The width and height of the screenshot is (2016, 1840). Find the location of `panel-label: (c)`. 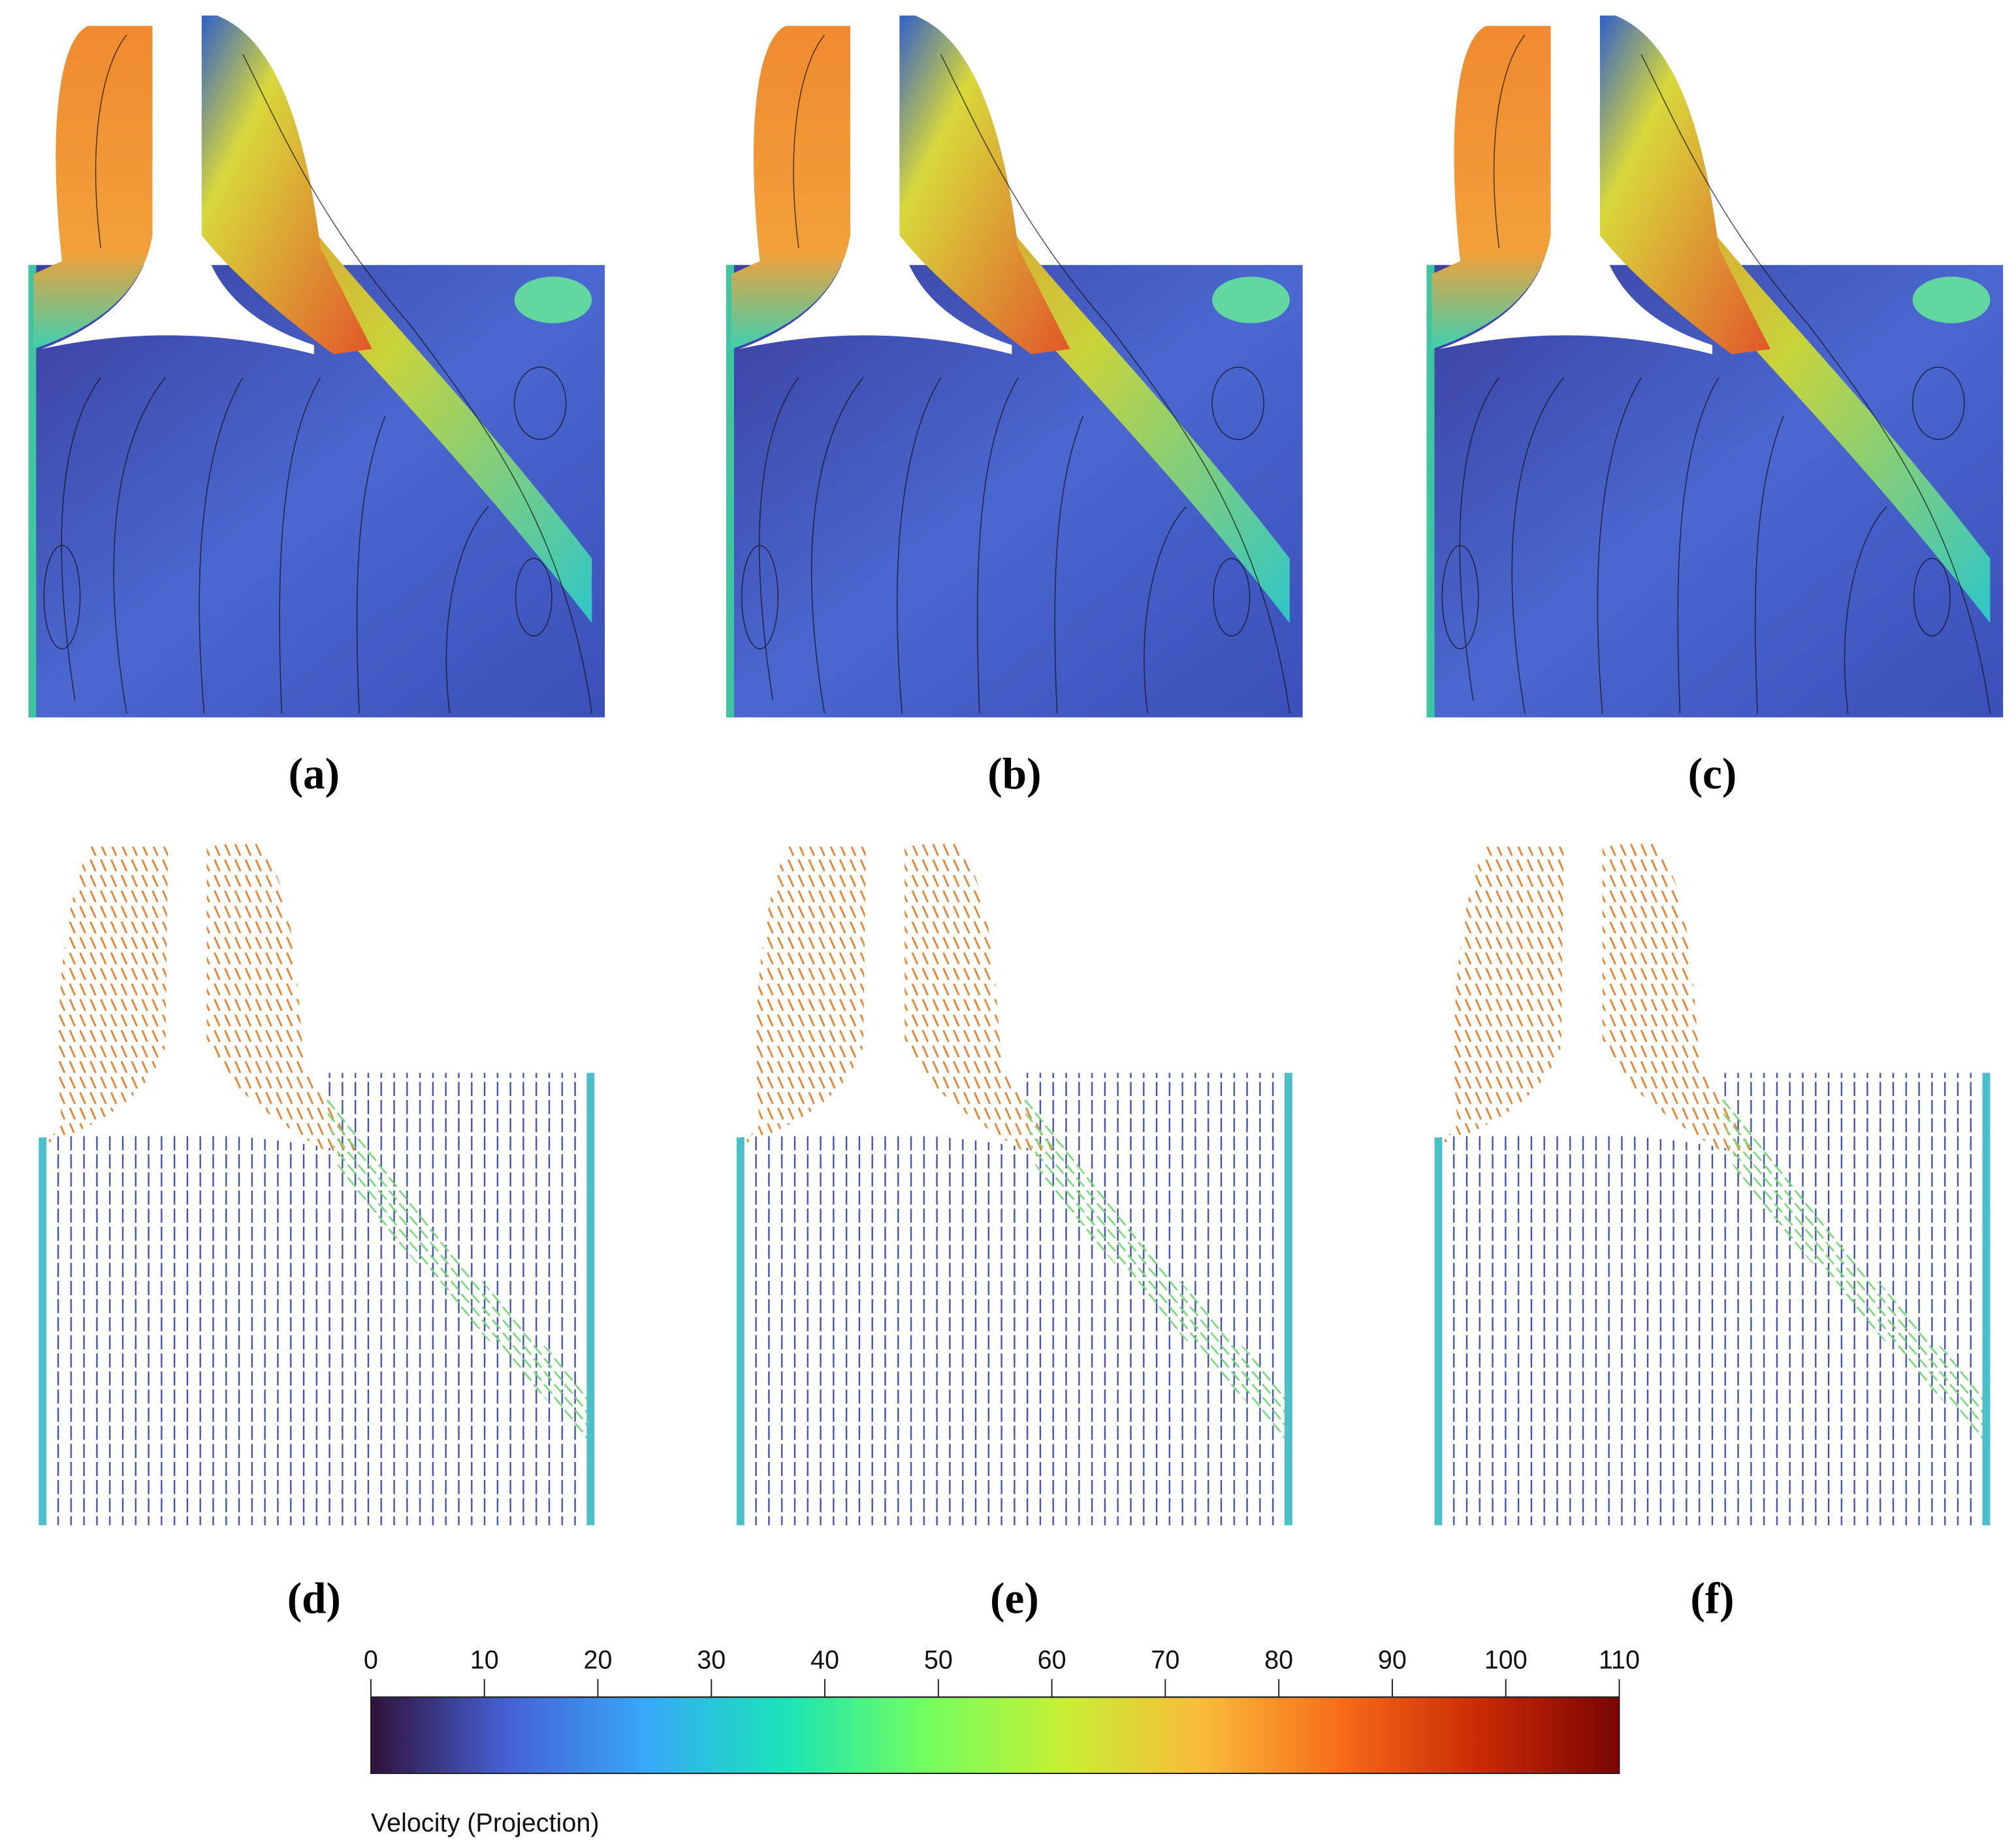

panel-label: (c) is located at coordinates (1712, 773).